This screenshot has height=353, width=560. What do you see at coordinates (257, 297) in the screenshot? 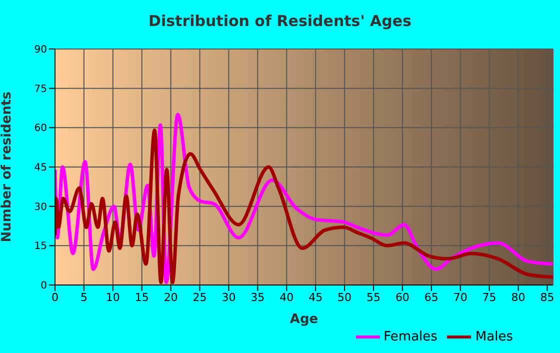
I see `x-tick-label: 35` at bounding box center [257, 297].